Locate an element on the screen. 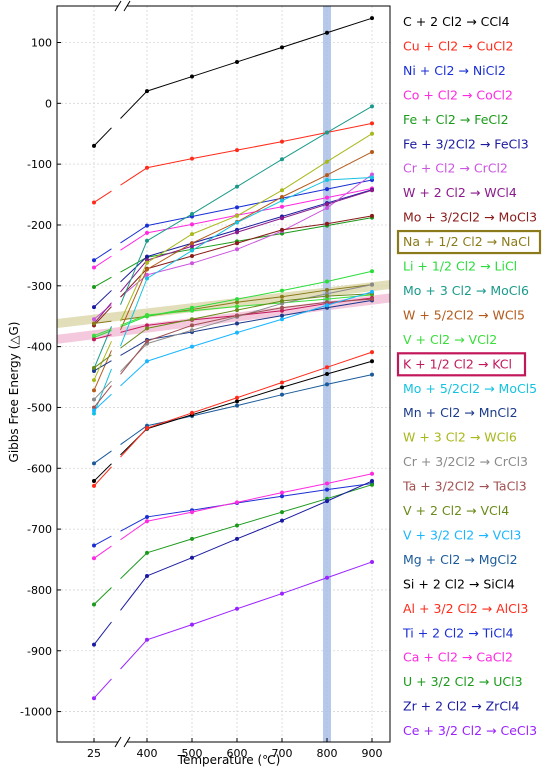 This screenshot has width=550, height=774. y-tick-label: -800 is located at coordinates (39, 590).